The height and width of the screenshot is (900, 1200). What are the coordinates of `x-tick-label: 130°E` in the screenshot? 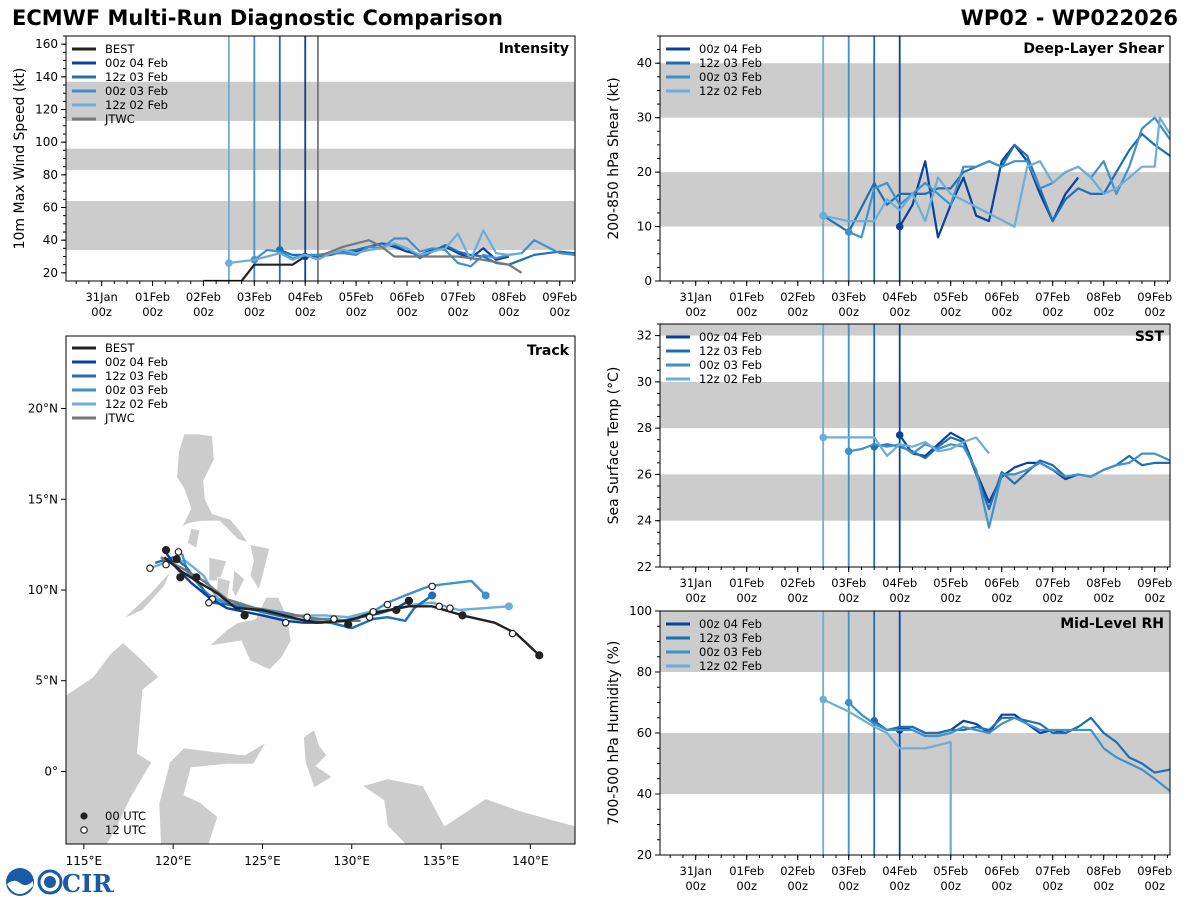 It's located at (352, 861).